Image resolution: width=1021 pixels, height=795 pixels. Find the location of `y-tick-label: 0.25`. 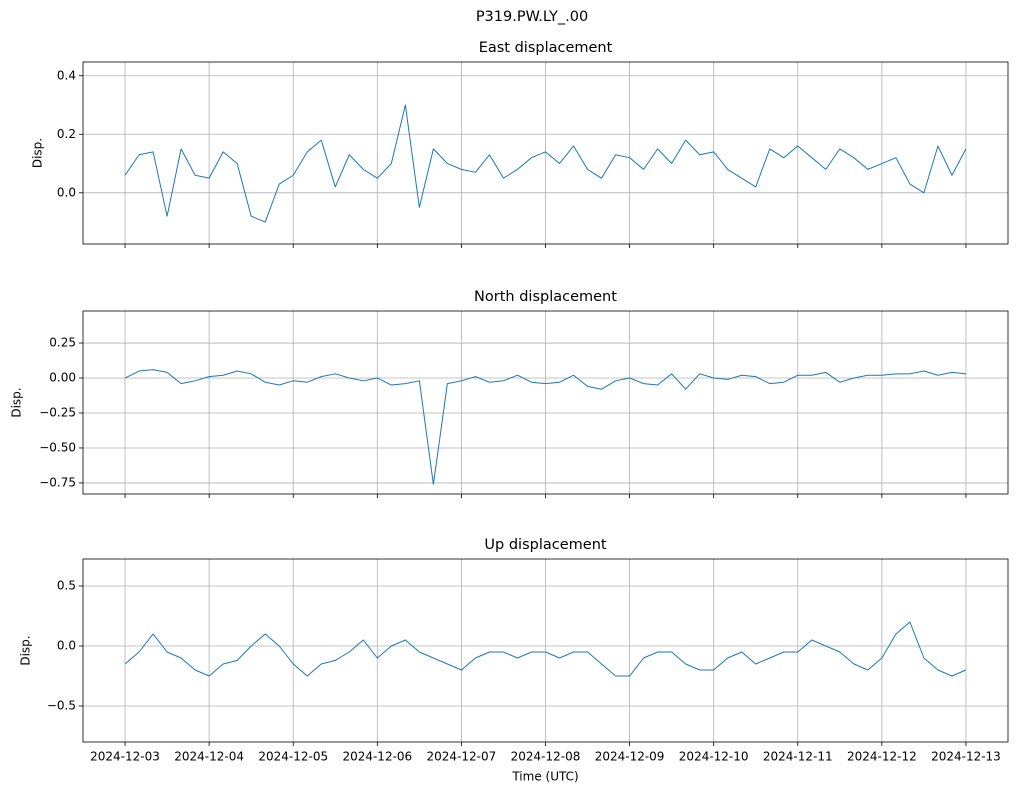

y-tick-label: 0.25 is located at coordinates (62, 343).